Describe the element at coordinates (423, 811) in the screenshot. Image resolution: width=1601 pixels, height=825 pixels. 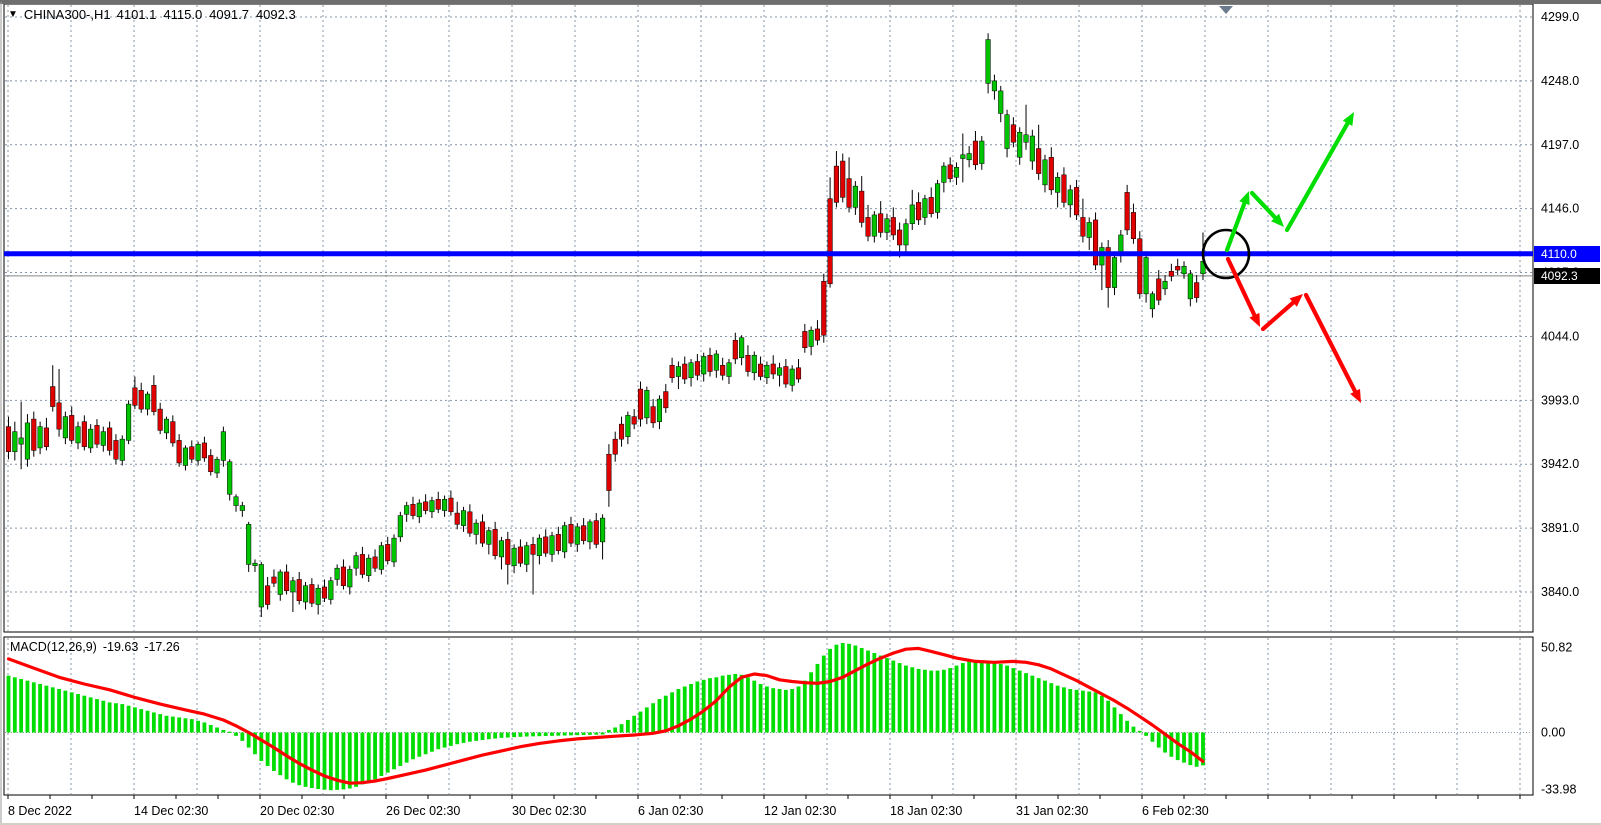
I see `time-label: 26 Dec 02:30` at that location.